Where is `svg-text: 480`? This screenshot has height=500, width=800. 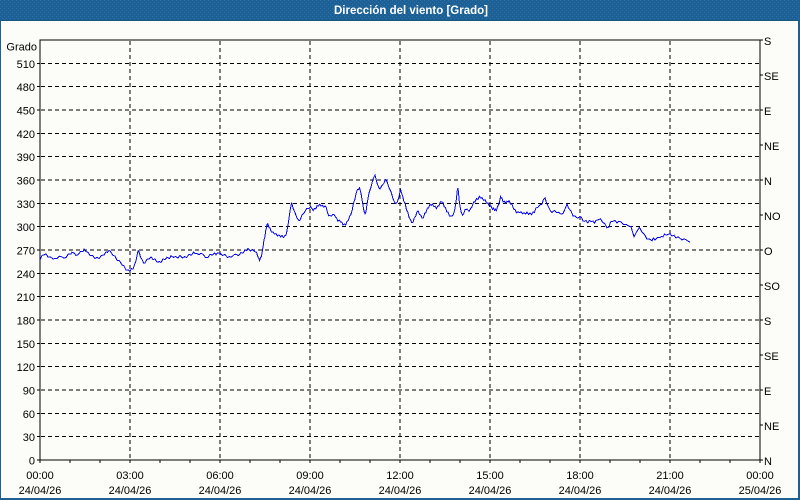
svg-text: 480 is located at coordinates (26, 88).